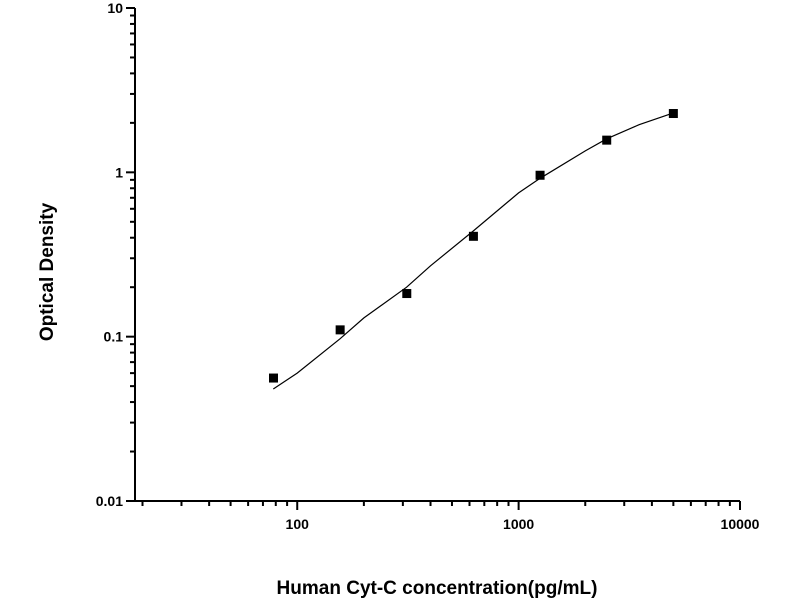 This screenshot has height=605, width=800. I want to click on y-tick-label: 1, so click(119, 172).